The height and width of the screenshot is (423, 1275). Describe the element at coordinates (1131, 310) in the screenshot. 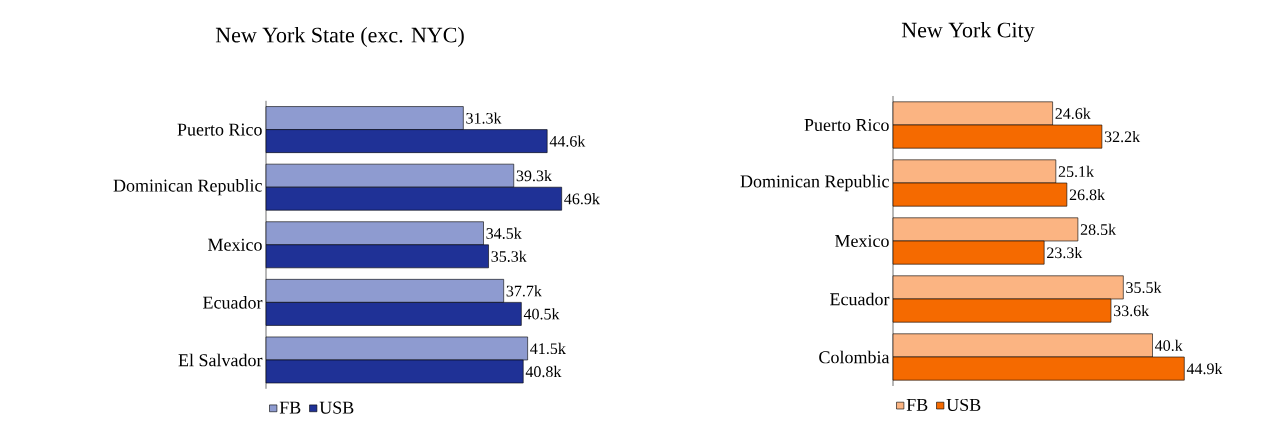

I see `data-label: 33.6k` at that location.